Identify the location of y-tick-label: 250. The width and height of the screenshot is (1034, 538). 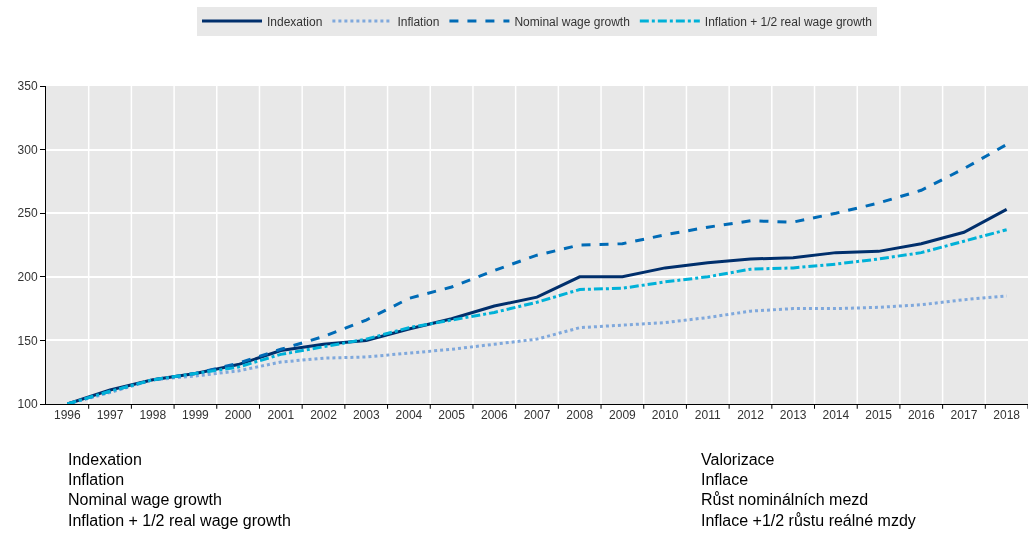
(27, 213).